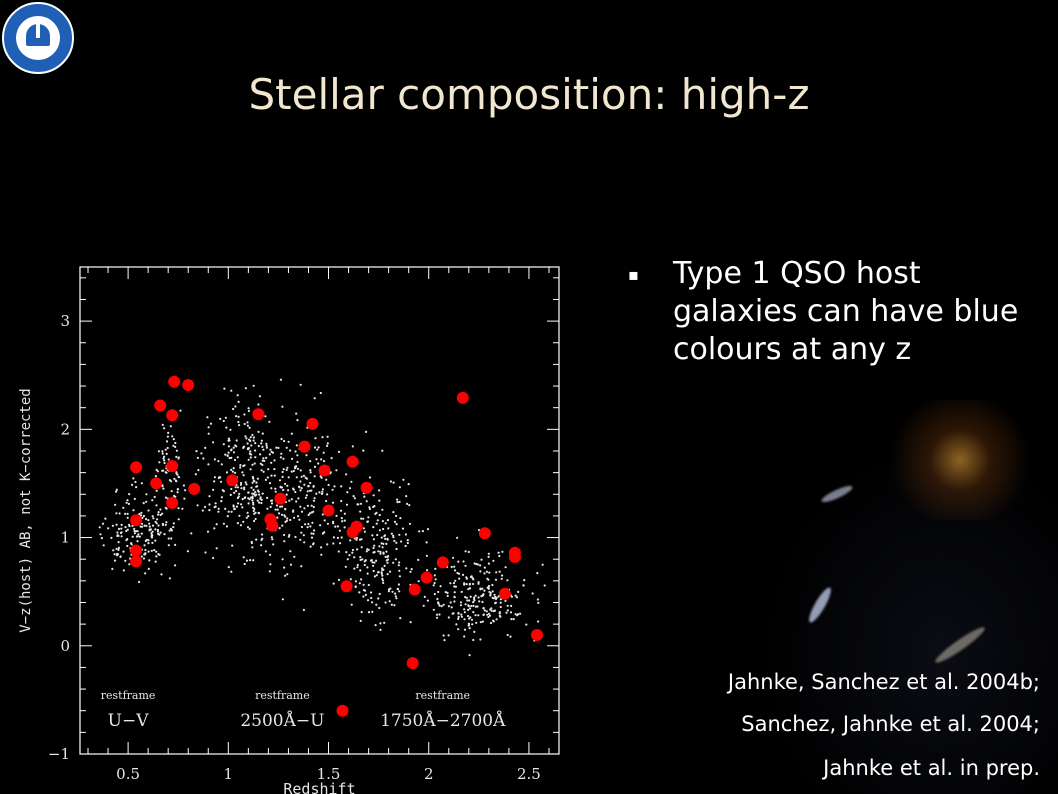 The image size is (1058, 794). What do you see at coordinates (329, 774) in the screenshot?
I see `x-tick-label: 1.5` at bounding box center [329, 774].